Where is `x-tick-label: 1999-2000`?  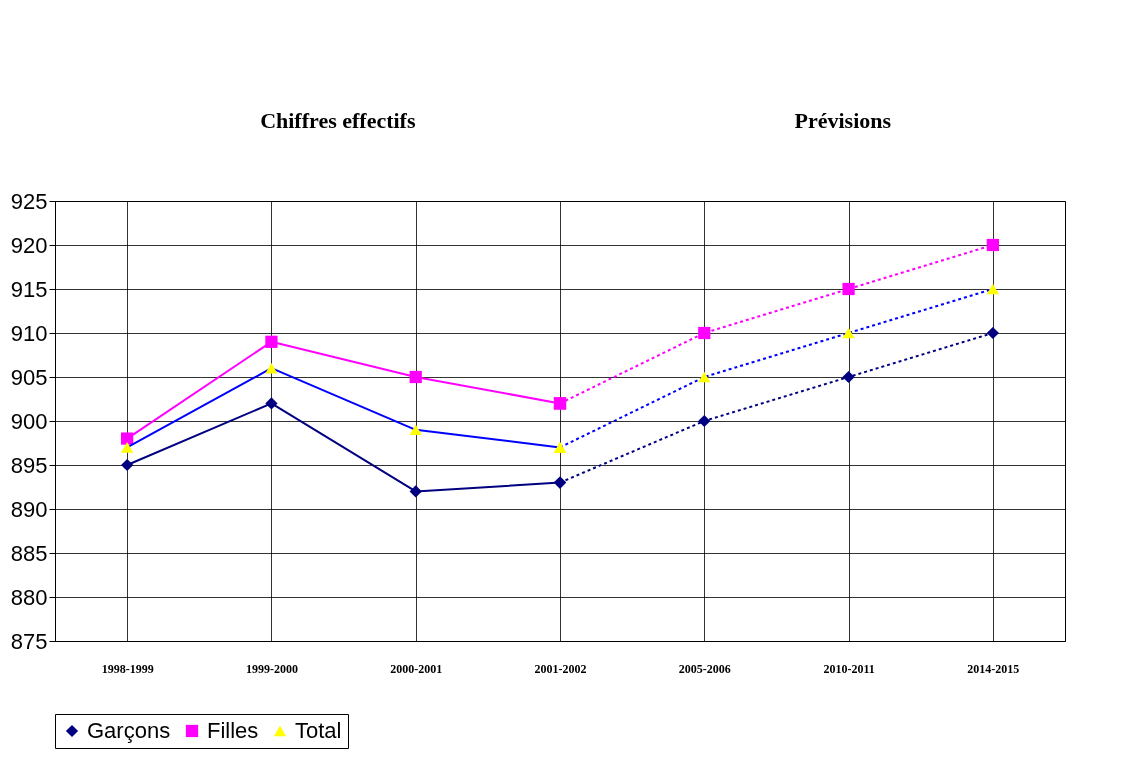
x-tick-label: 1999-2000 is located at coordinates (271, 668).